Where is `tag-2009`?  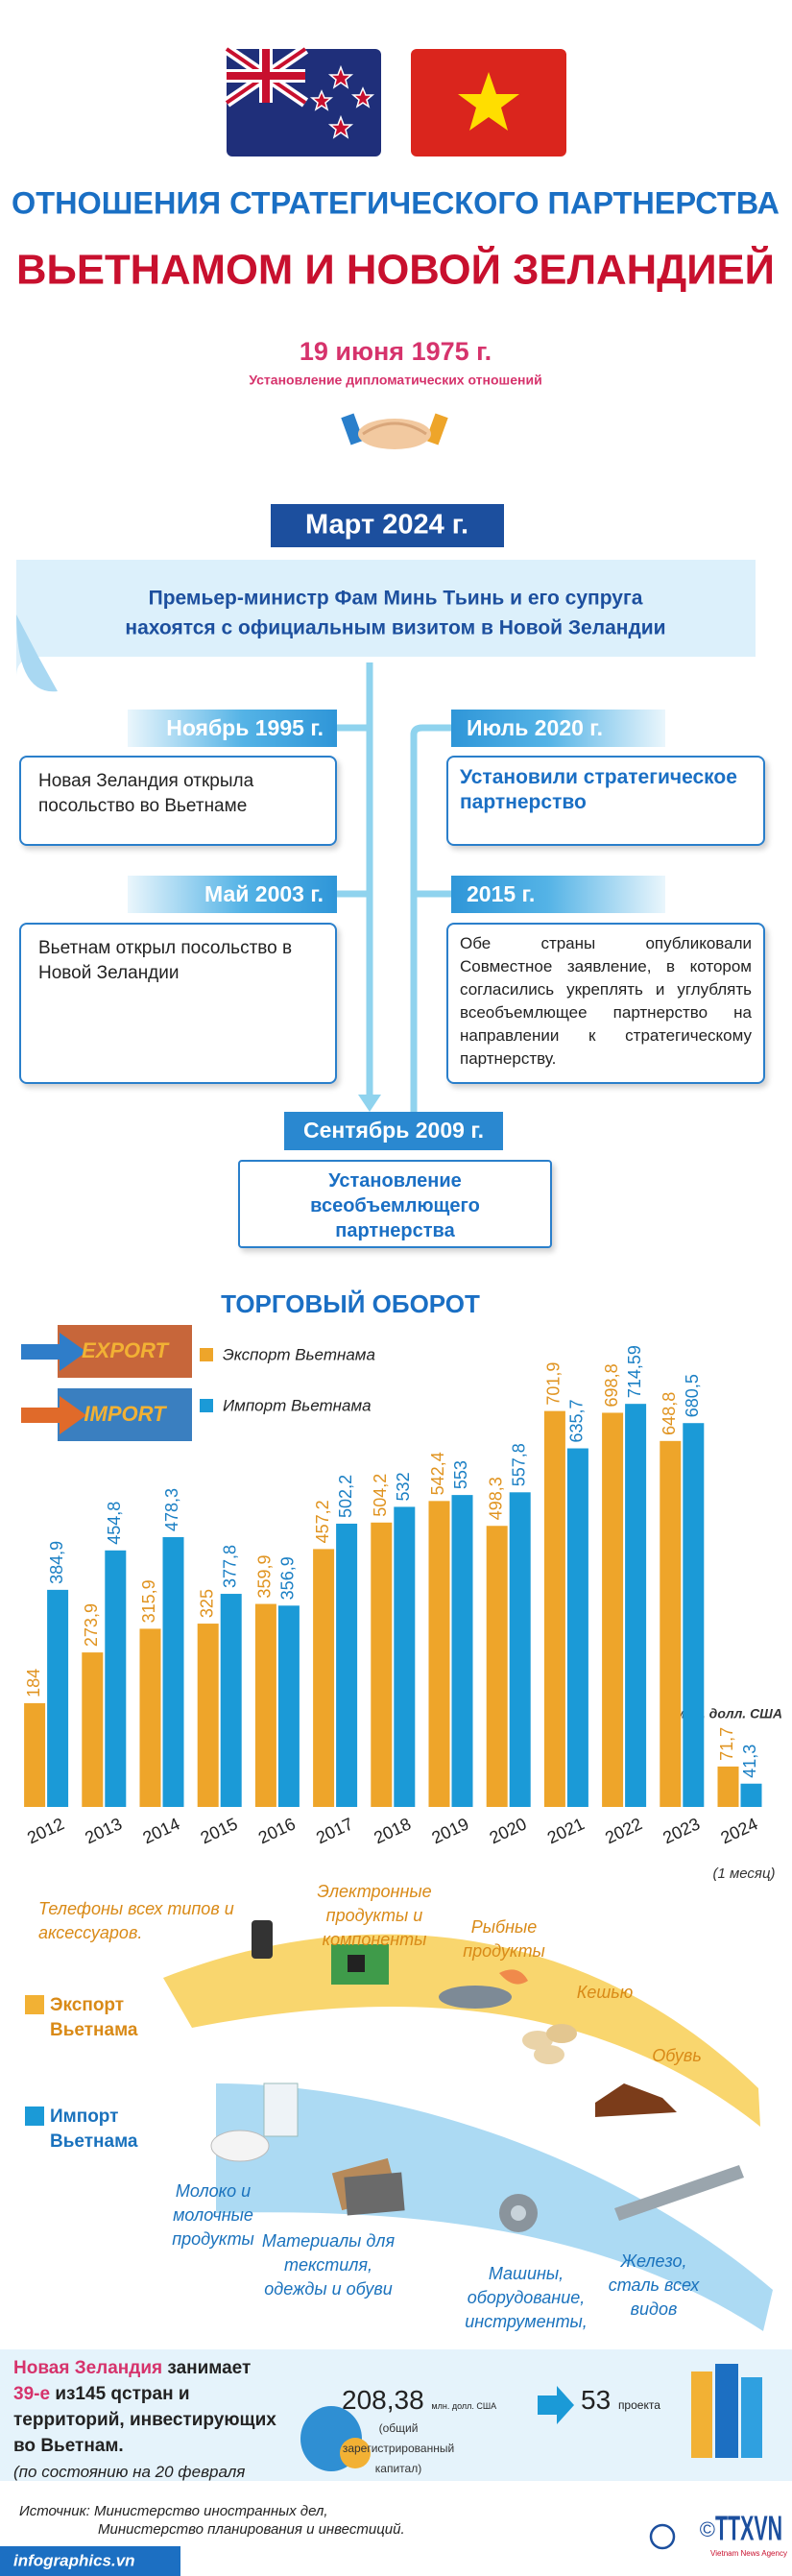
tag-2009 is located at coordinates (393, 1131).